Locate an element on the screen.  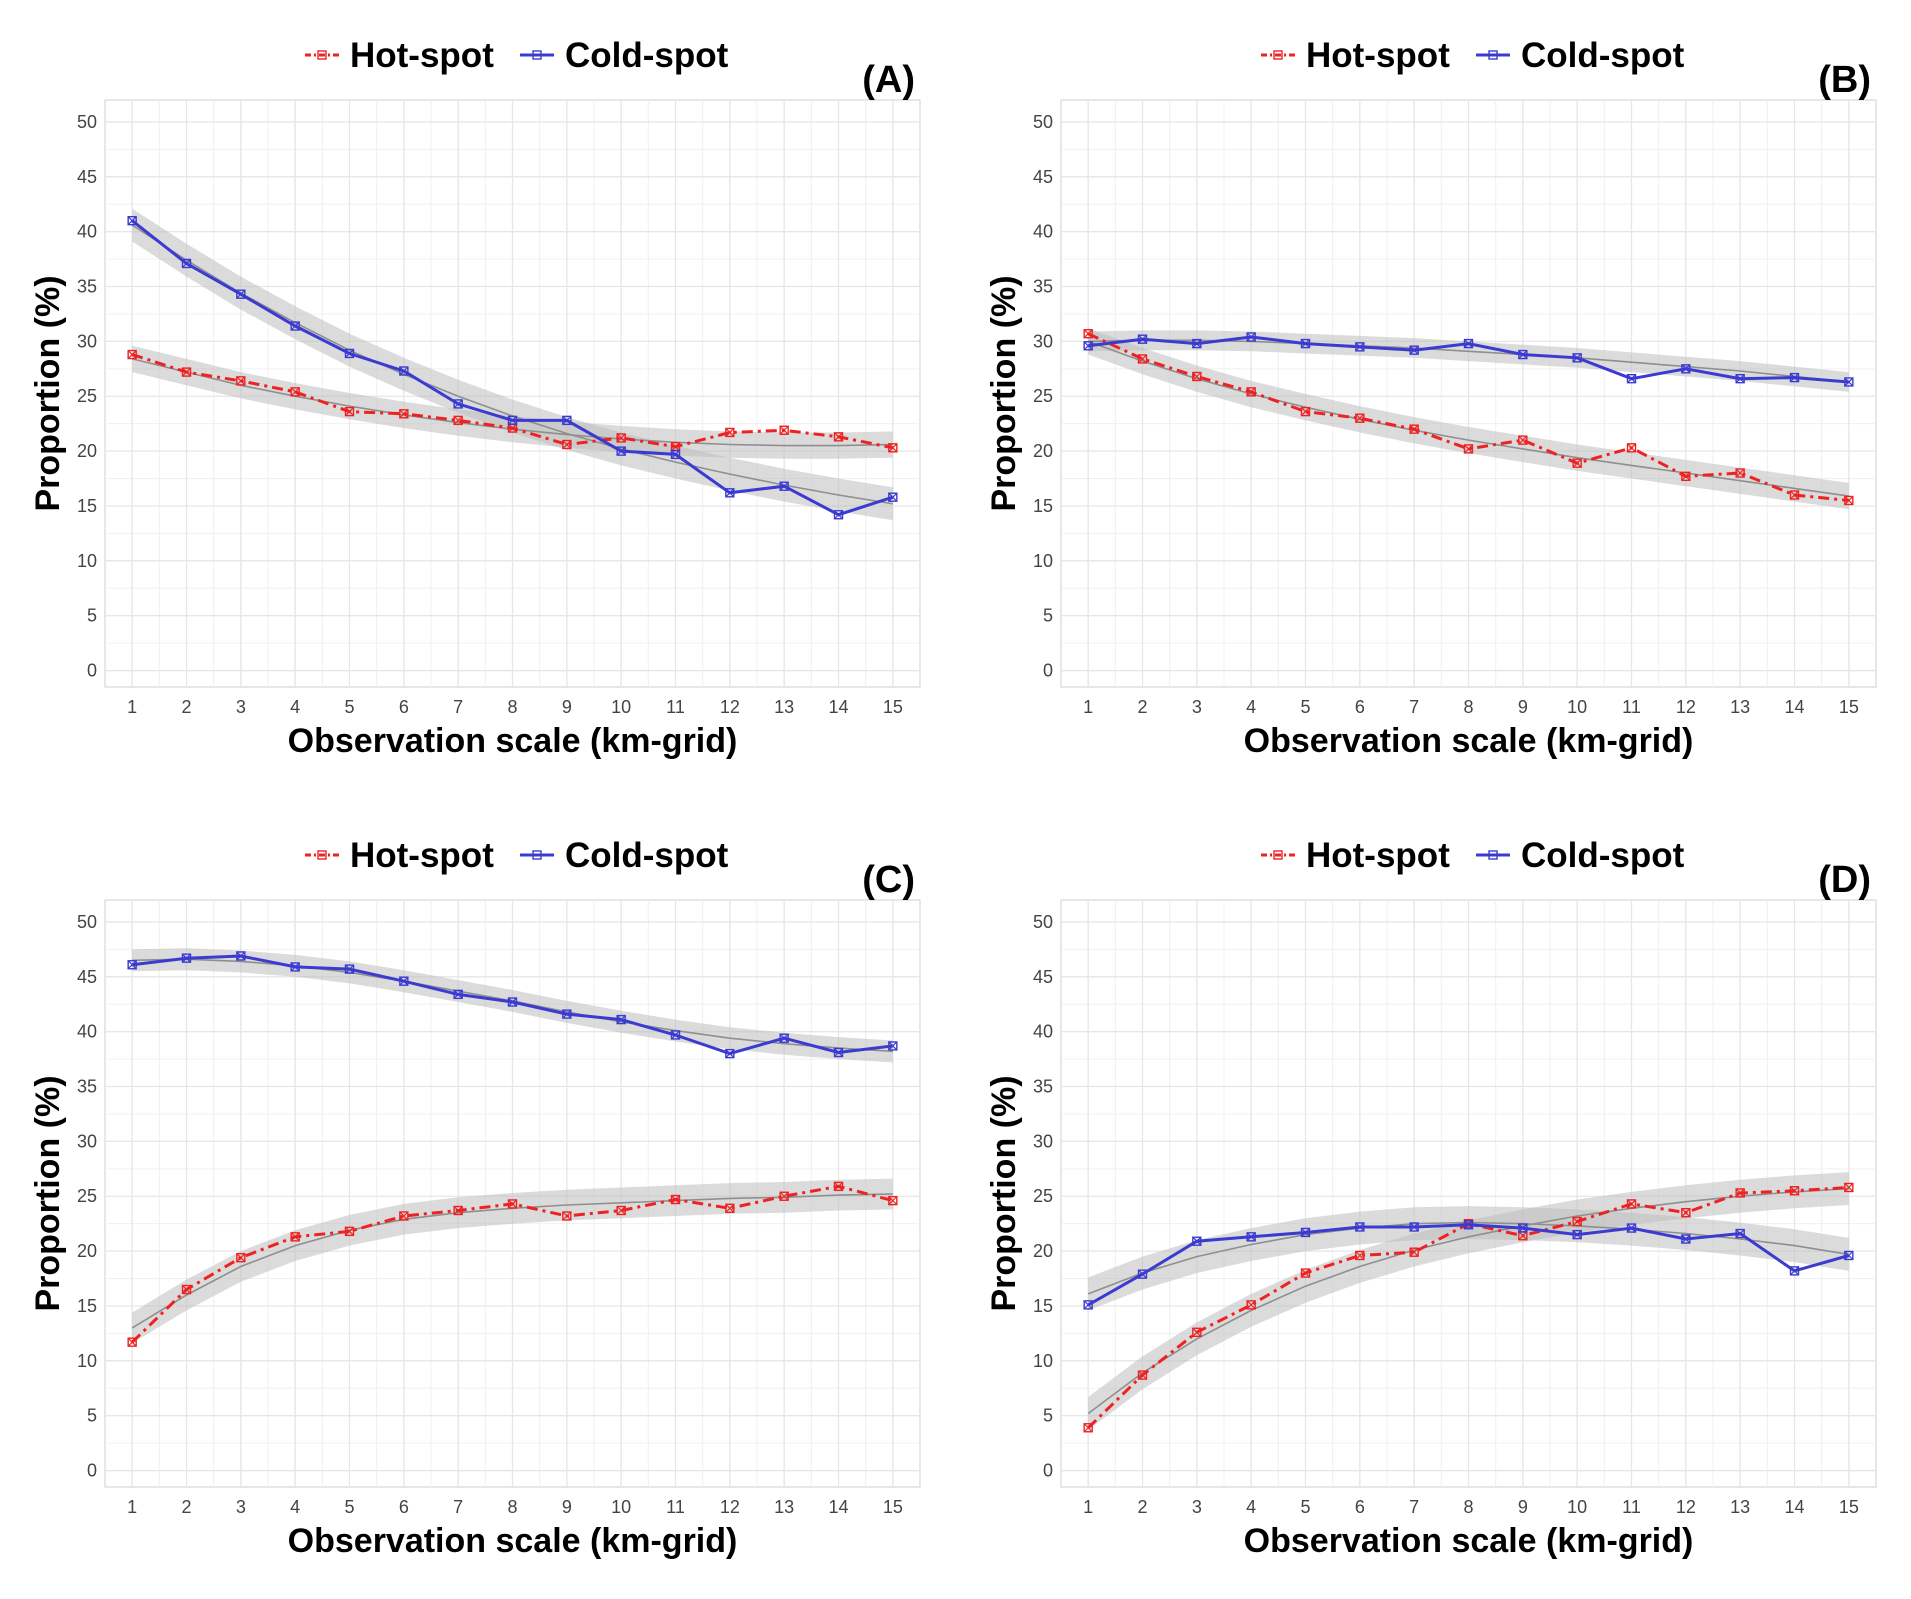
panel-label: (D) is located at coordinates (1844, 880).